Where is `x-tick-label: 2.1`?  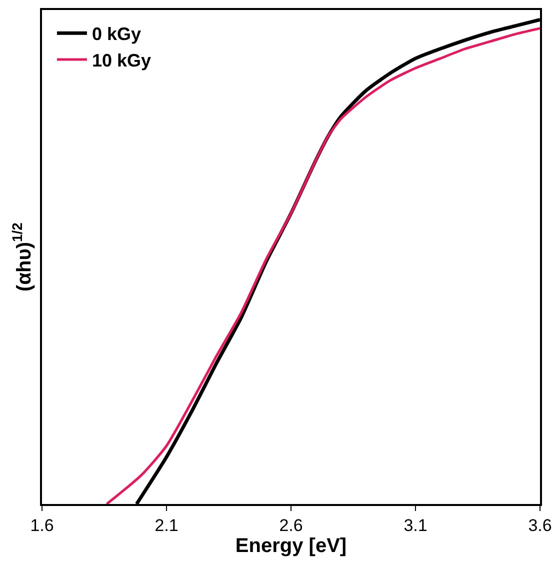 x-tick-label: 2.1 is located at coordinates (166, 526).